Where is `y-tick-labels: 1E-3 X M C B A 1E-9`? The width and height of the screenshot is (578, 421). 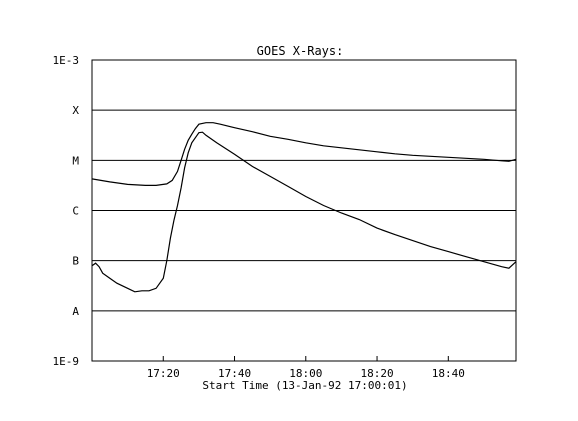 y-tick-labels: 1E-3 X M C B A 1E-9 is located at coordinates (66, 211).